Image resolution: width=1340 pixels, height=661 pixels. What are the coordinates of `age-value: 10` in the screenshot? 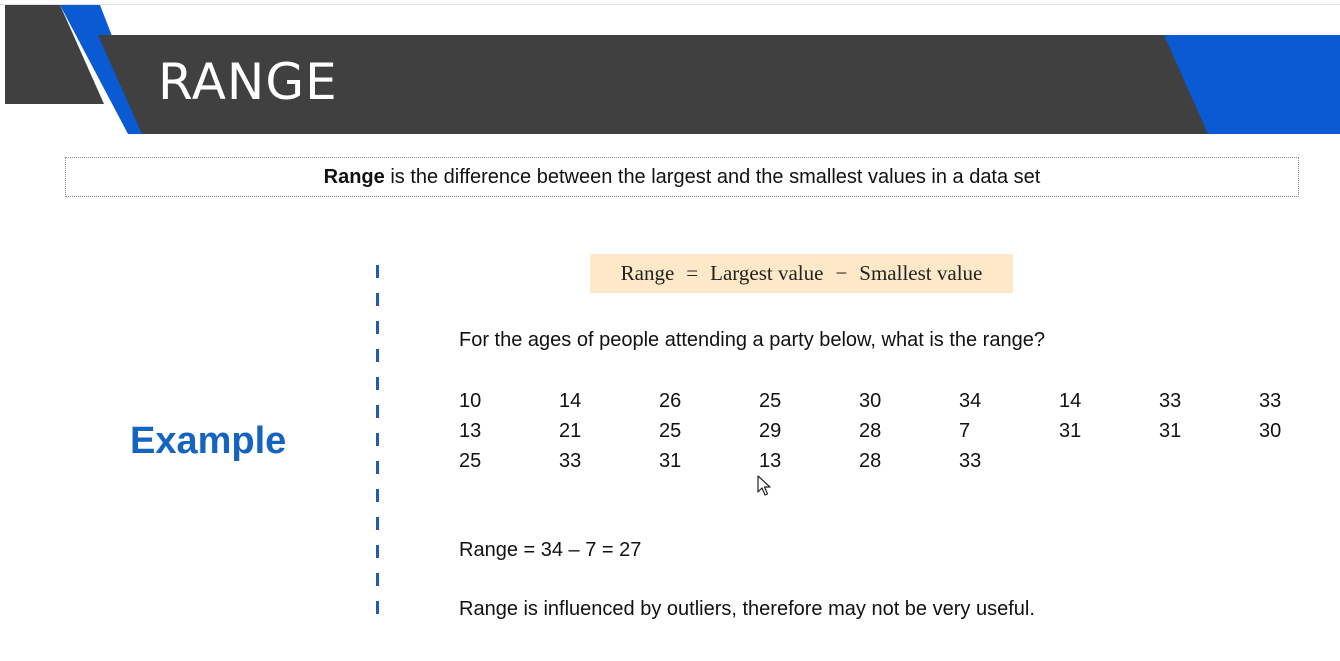 It's located at (470, 401).